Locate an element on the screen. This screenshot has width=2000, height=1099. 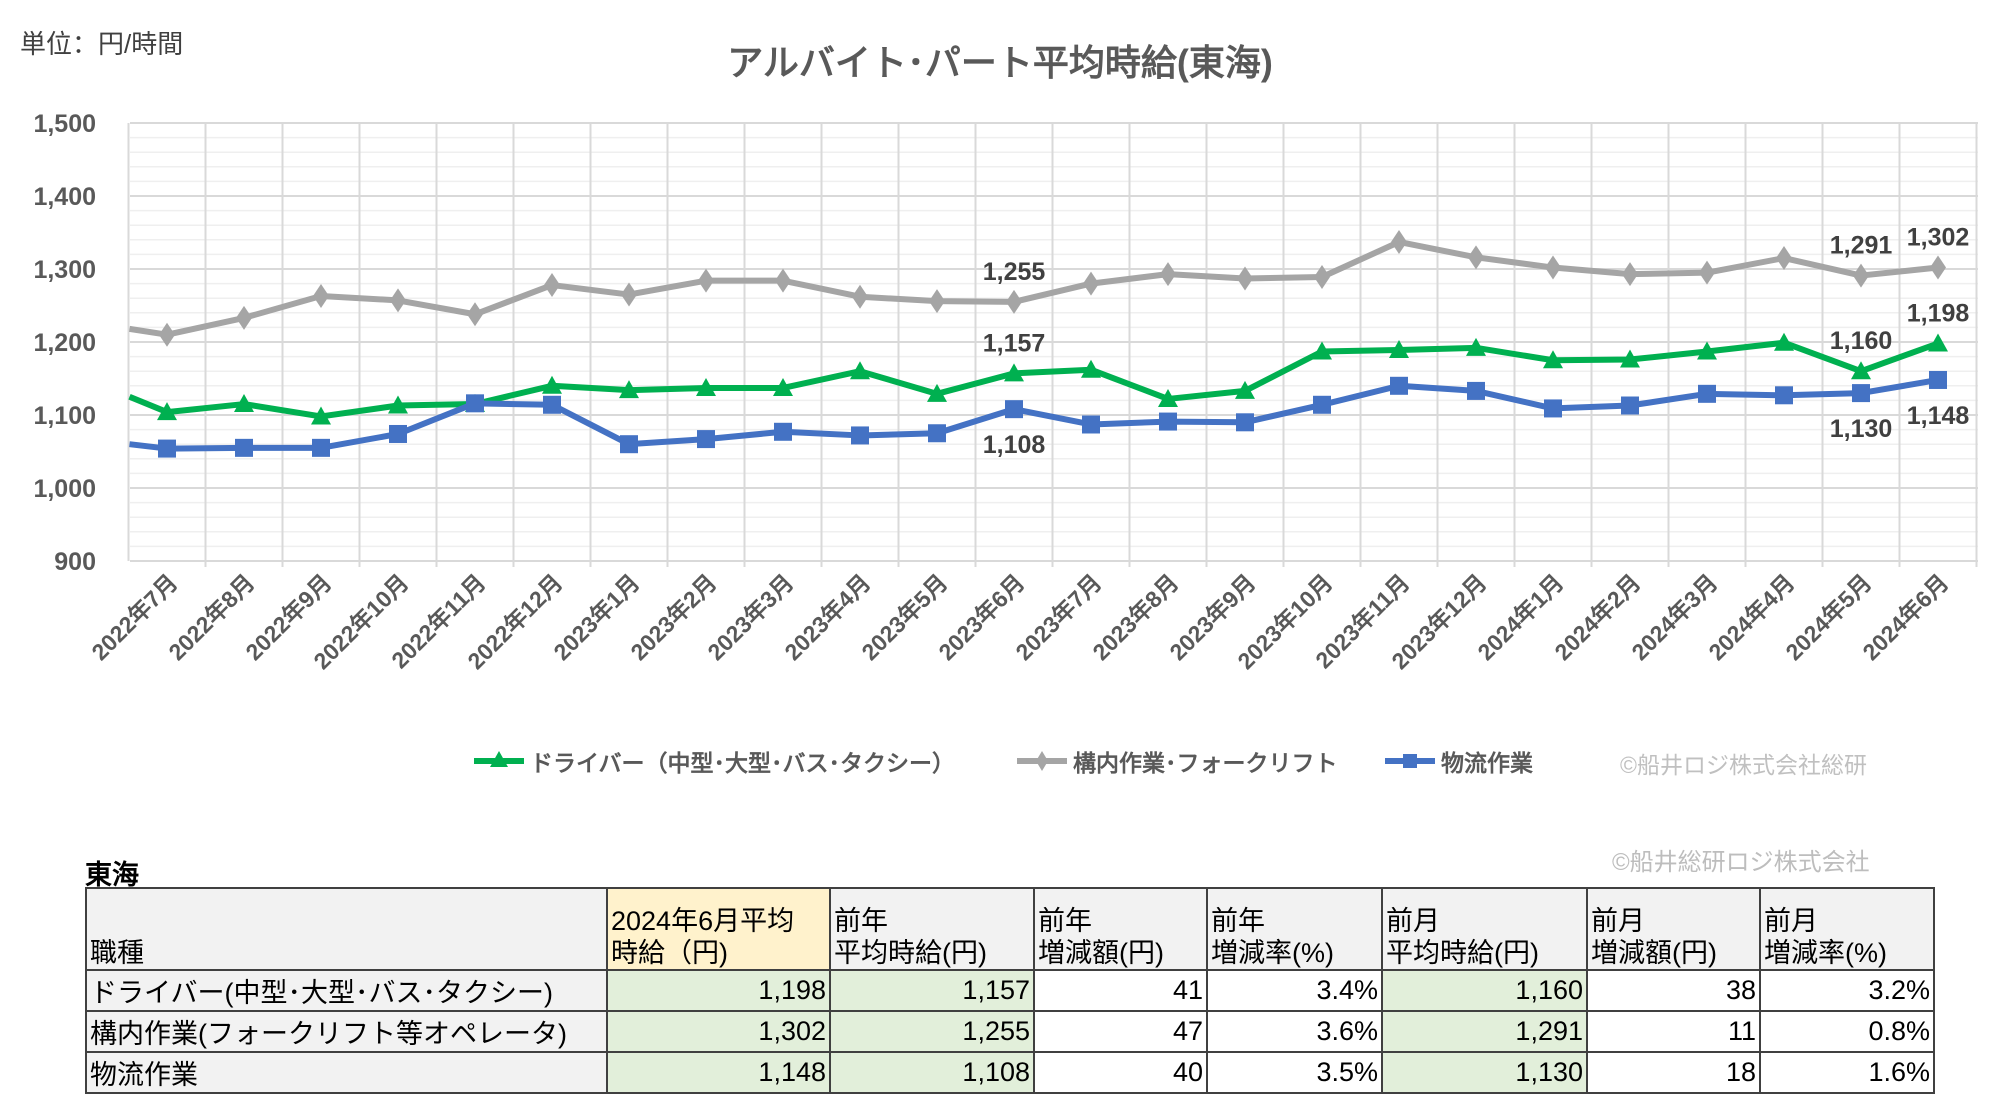
cell-prev-year-rate: 3.4% is located at coordinates (1294, 990).